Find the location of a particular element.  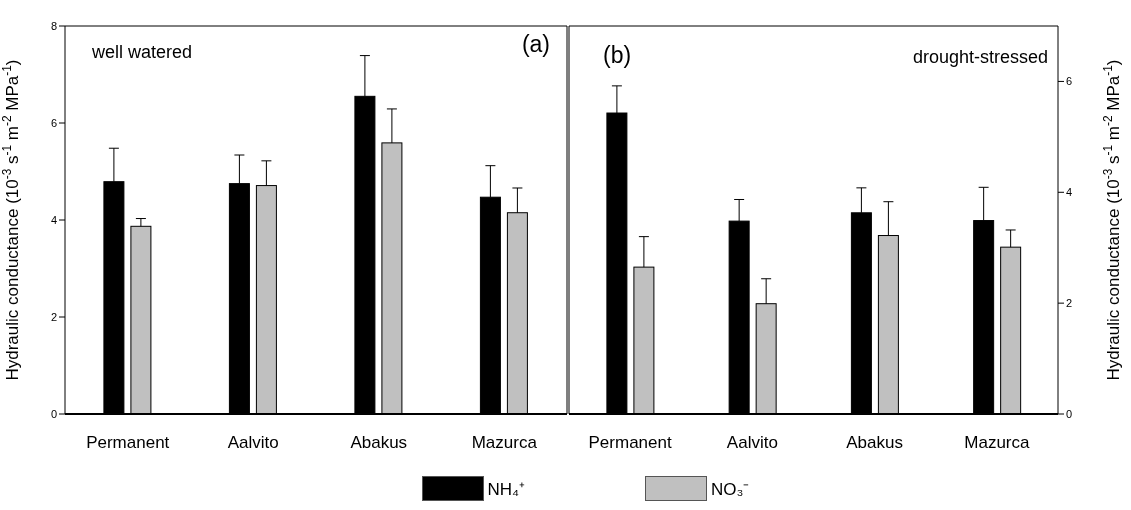

annotation: drought-stressed is located at coordinates (980, 57).